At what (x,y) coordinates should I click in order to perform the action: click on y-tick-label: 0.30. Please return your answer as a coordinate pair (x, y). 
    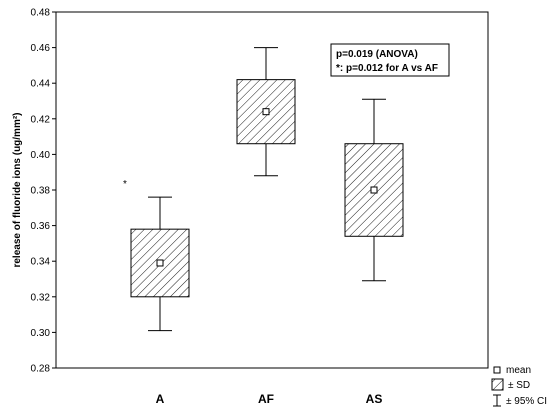
    Looking at the image, I should click on (41, 333).